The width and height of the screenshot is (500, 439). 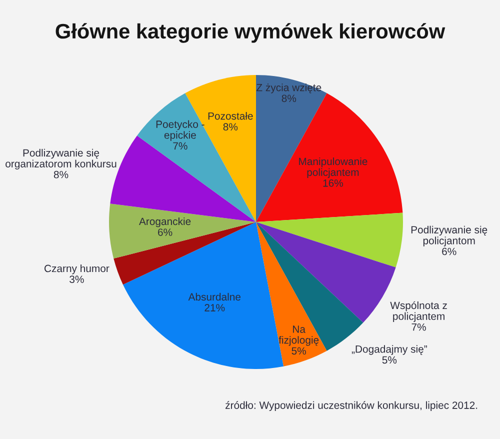 I want to click on slice-label: Z życia wzięte, so click(x=289, y=89).